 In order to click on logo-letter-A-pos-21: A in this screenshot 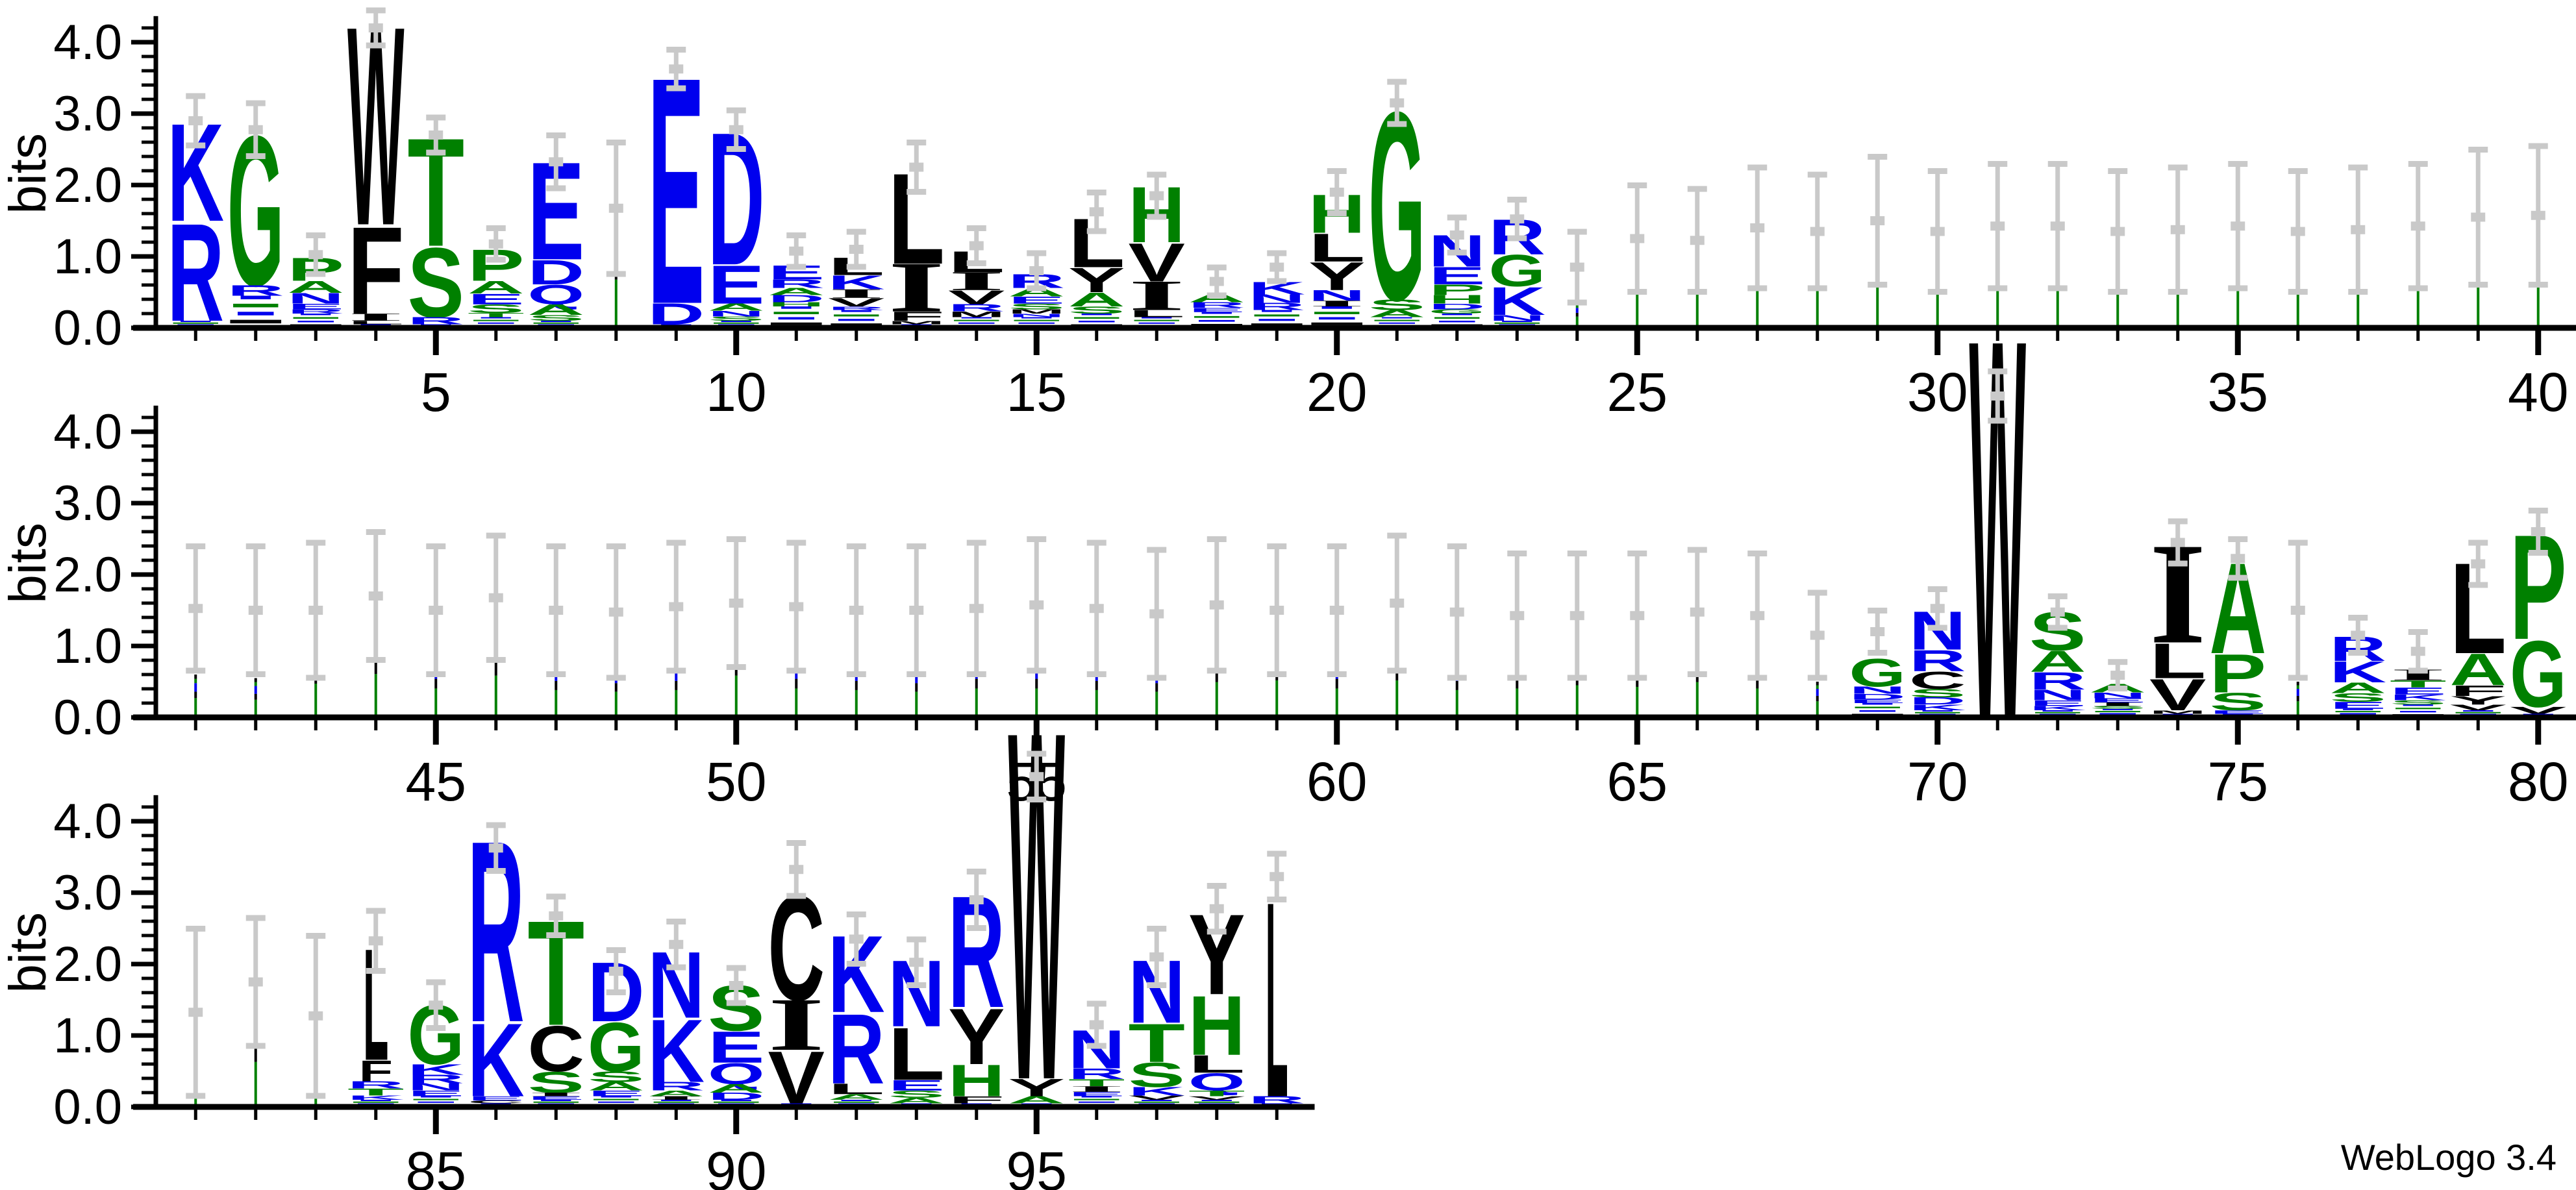, I will do `click(1397, 313)`.